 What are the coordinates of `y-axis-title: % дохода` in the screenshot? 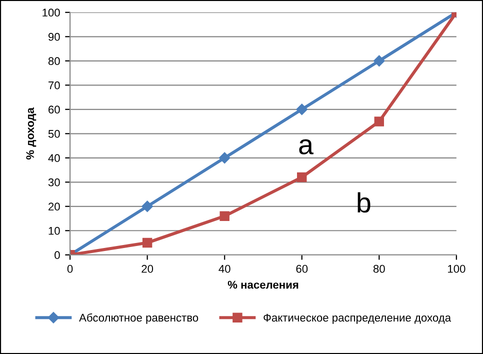 It's located at (31, 133).